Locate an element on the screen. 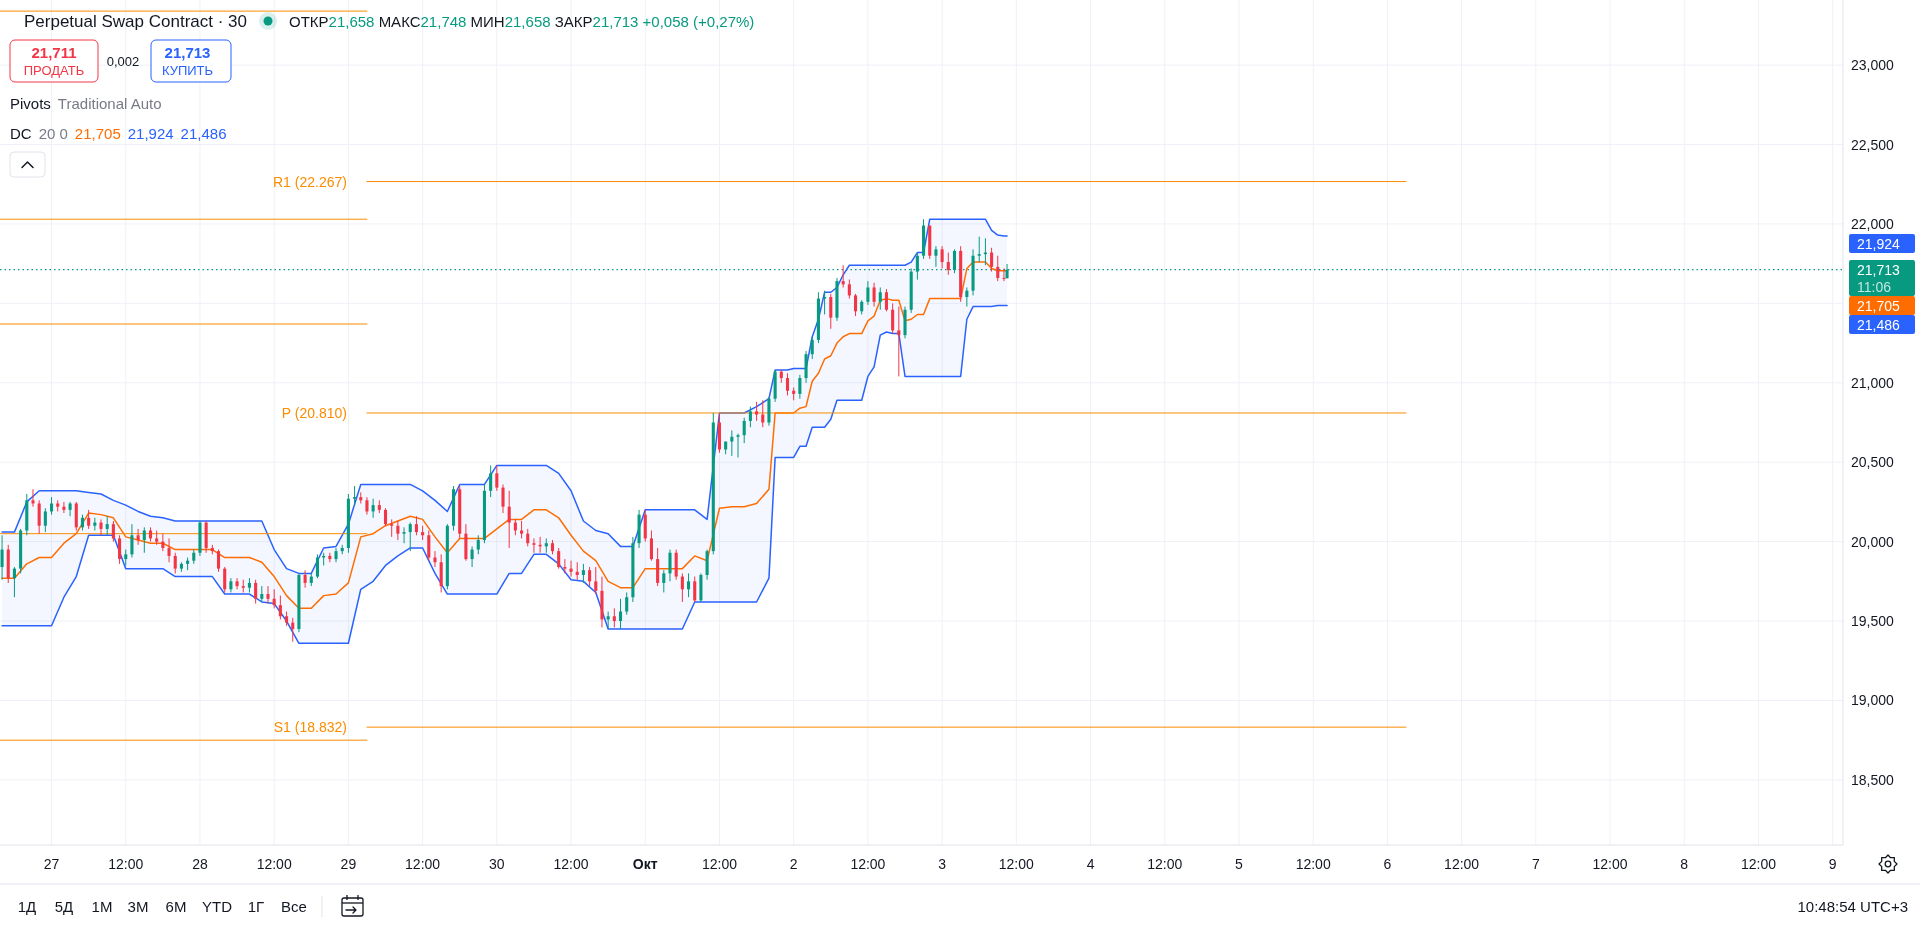 The width and height of the screenshot is (1920, 935). x-tick-label: 29 is located at coordinates (348, 864).